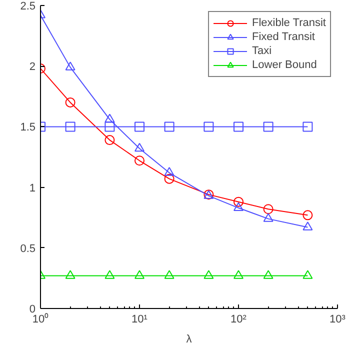  I want to click on legend-label: Taxi, so click(262, 51).